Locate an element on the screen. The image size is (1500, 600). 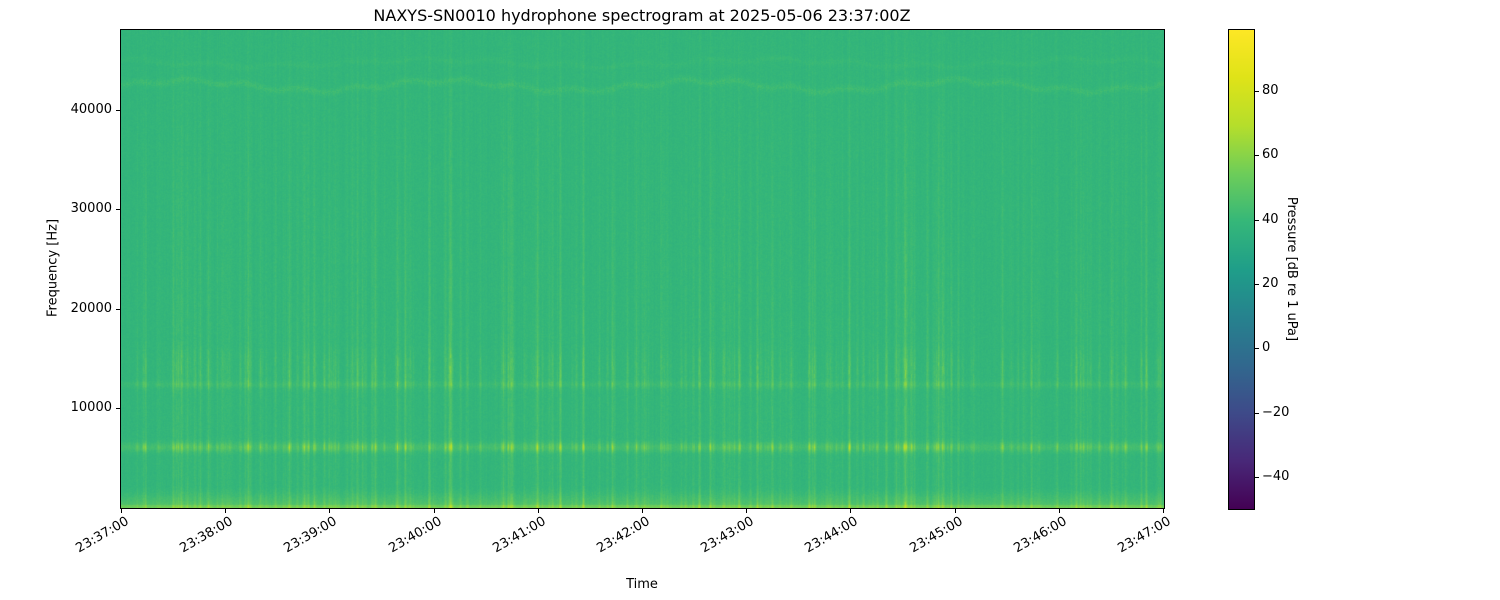
x-tick-label: 23:46:00 is located at coordinates (1040, 535).